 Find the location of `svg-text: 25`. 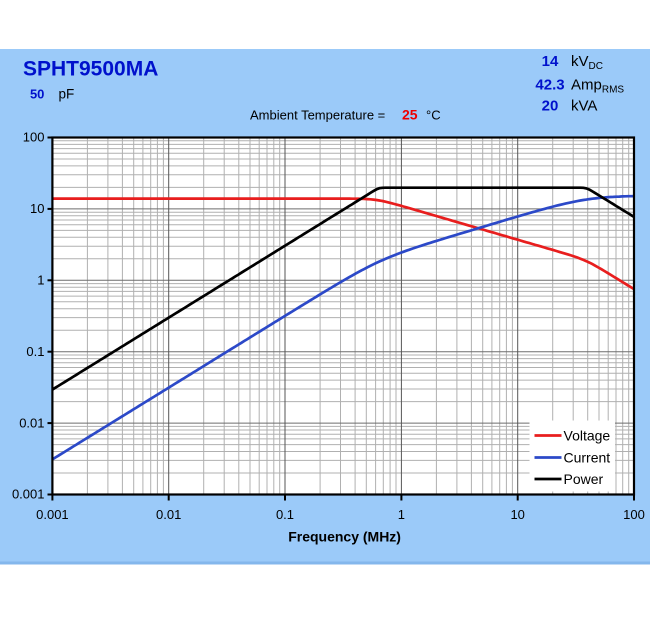

svg-text: 25 is located at coordinates (410, 115).